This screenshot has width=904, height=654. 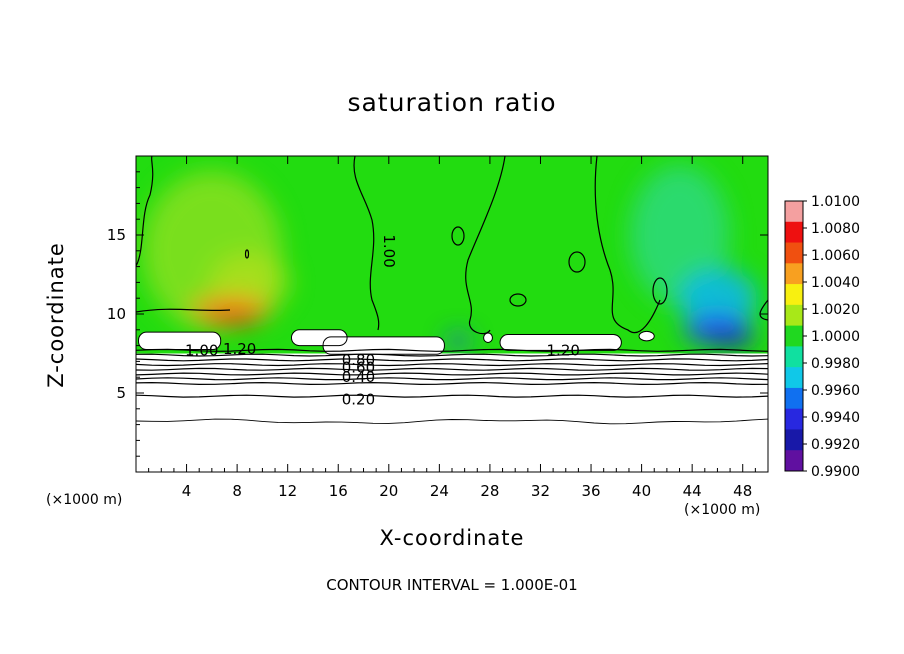 I want to click on contour-label-5: 0.60, so click(x=358, y=368).